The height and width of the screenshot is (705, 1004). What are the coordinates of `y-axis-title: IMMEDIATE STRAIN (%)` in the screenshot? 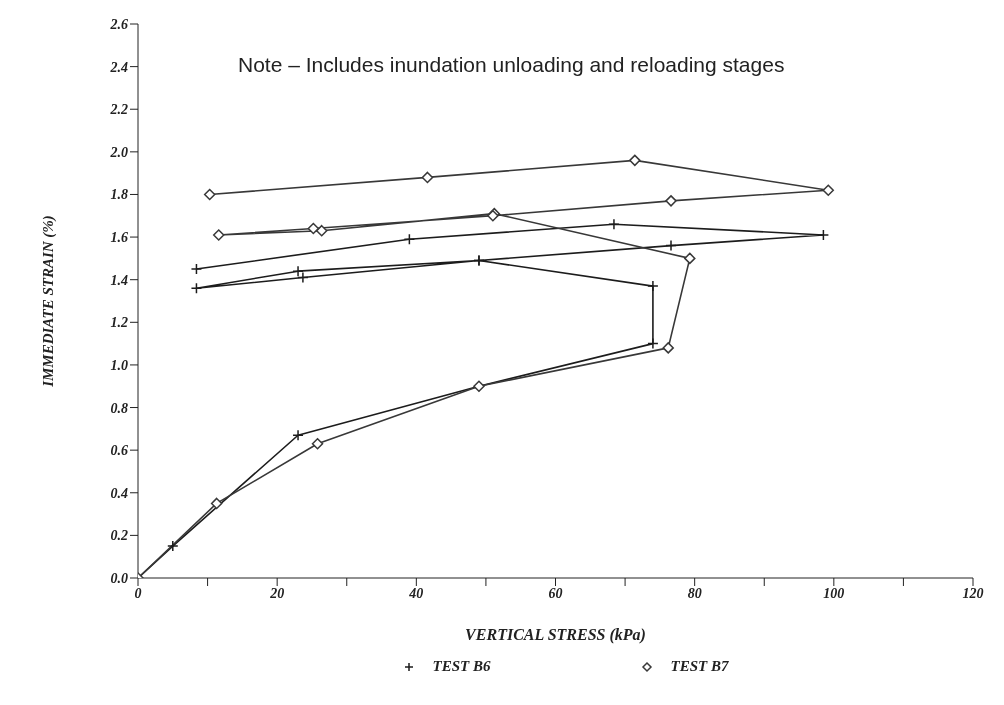 It's located at (49, 301).